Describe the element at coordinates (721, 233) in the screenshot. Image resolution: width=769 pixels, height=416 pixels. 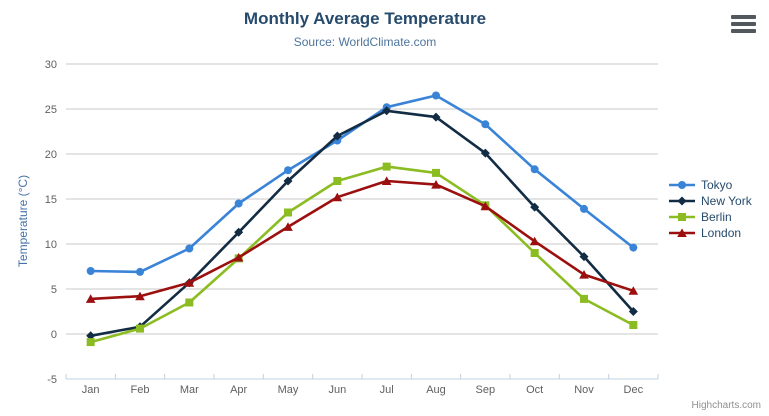
I see `legend-label: London` at that location.